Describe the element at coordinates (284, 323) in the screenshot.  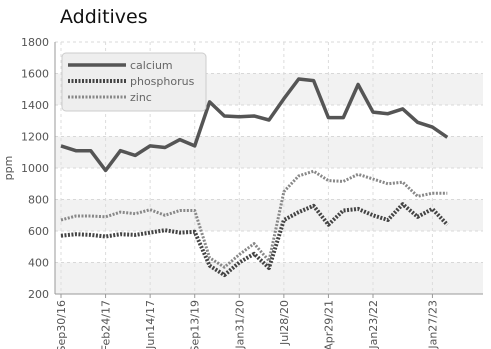
I see `x-tick-label: Jul28/20` at that location.